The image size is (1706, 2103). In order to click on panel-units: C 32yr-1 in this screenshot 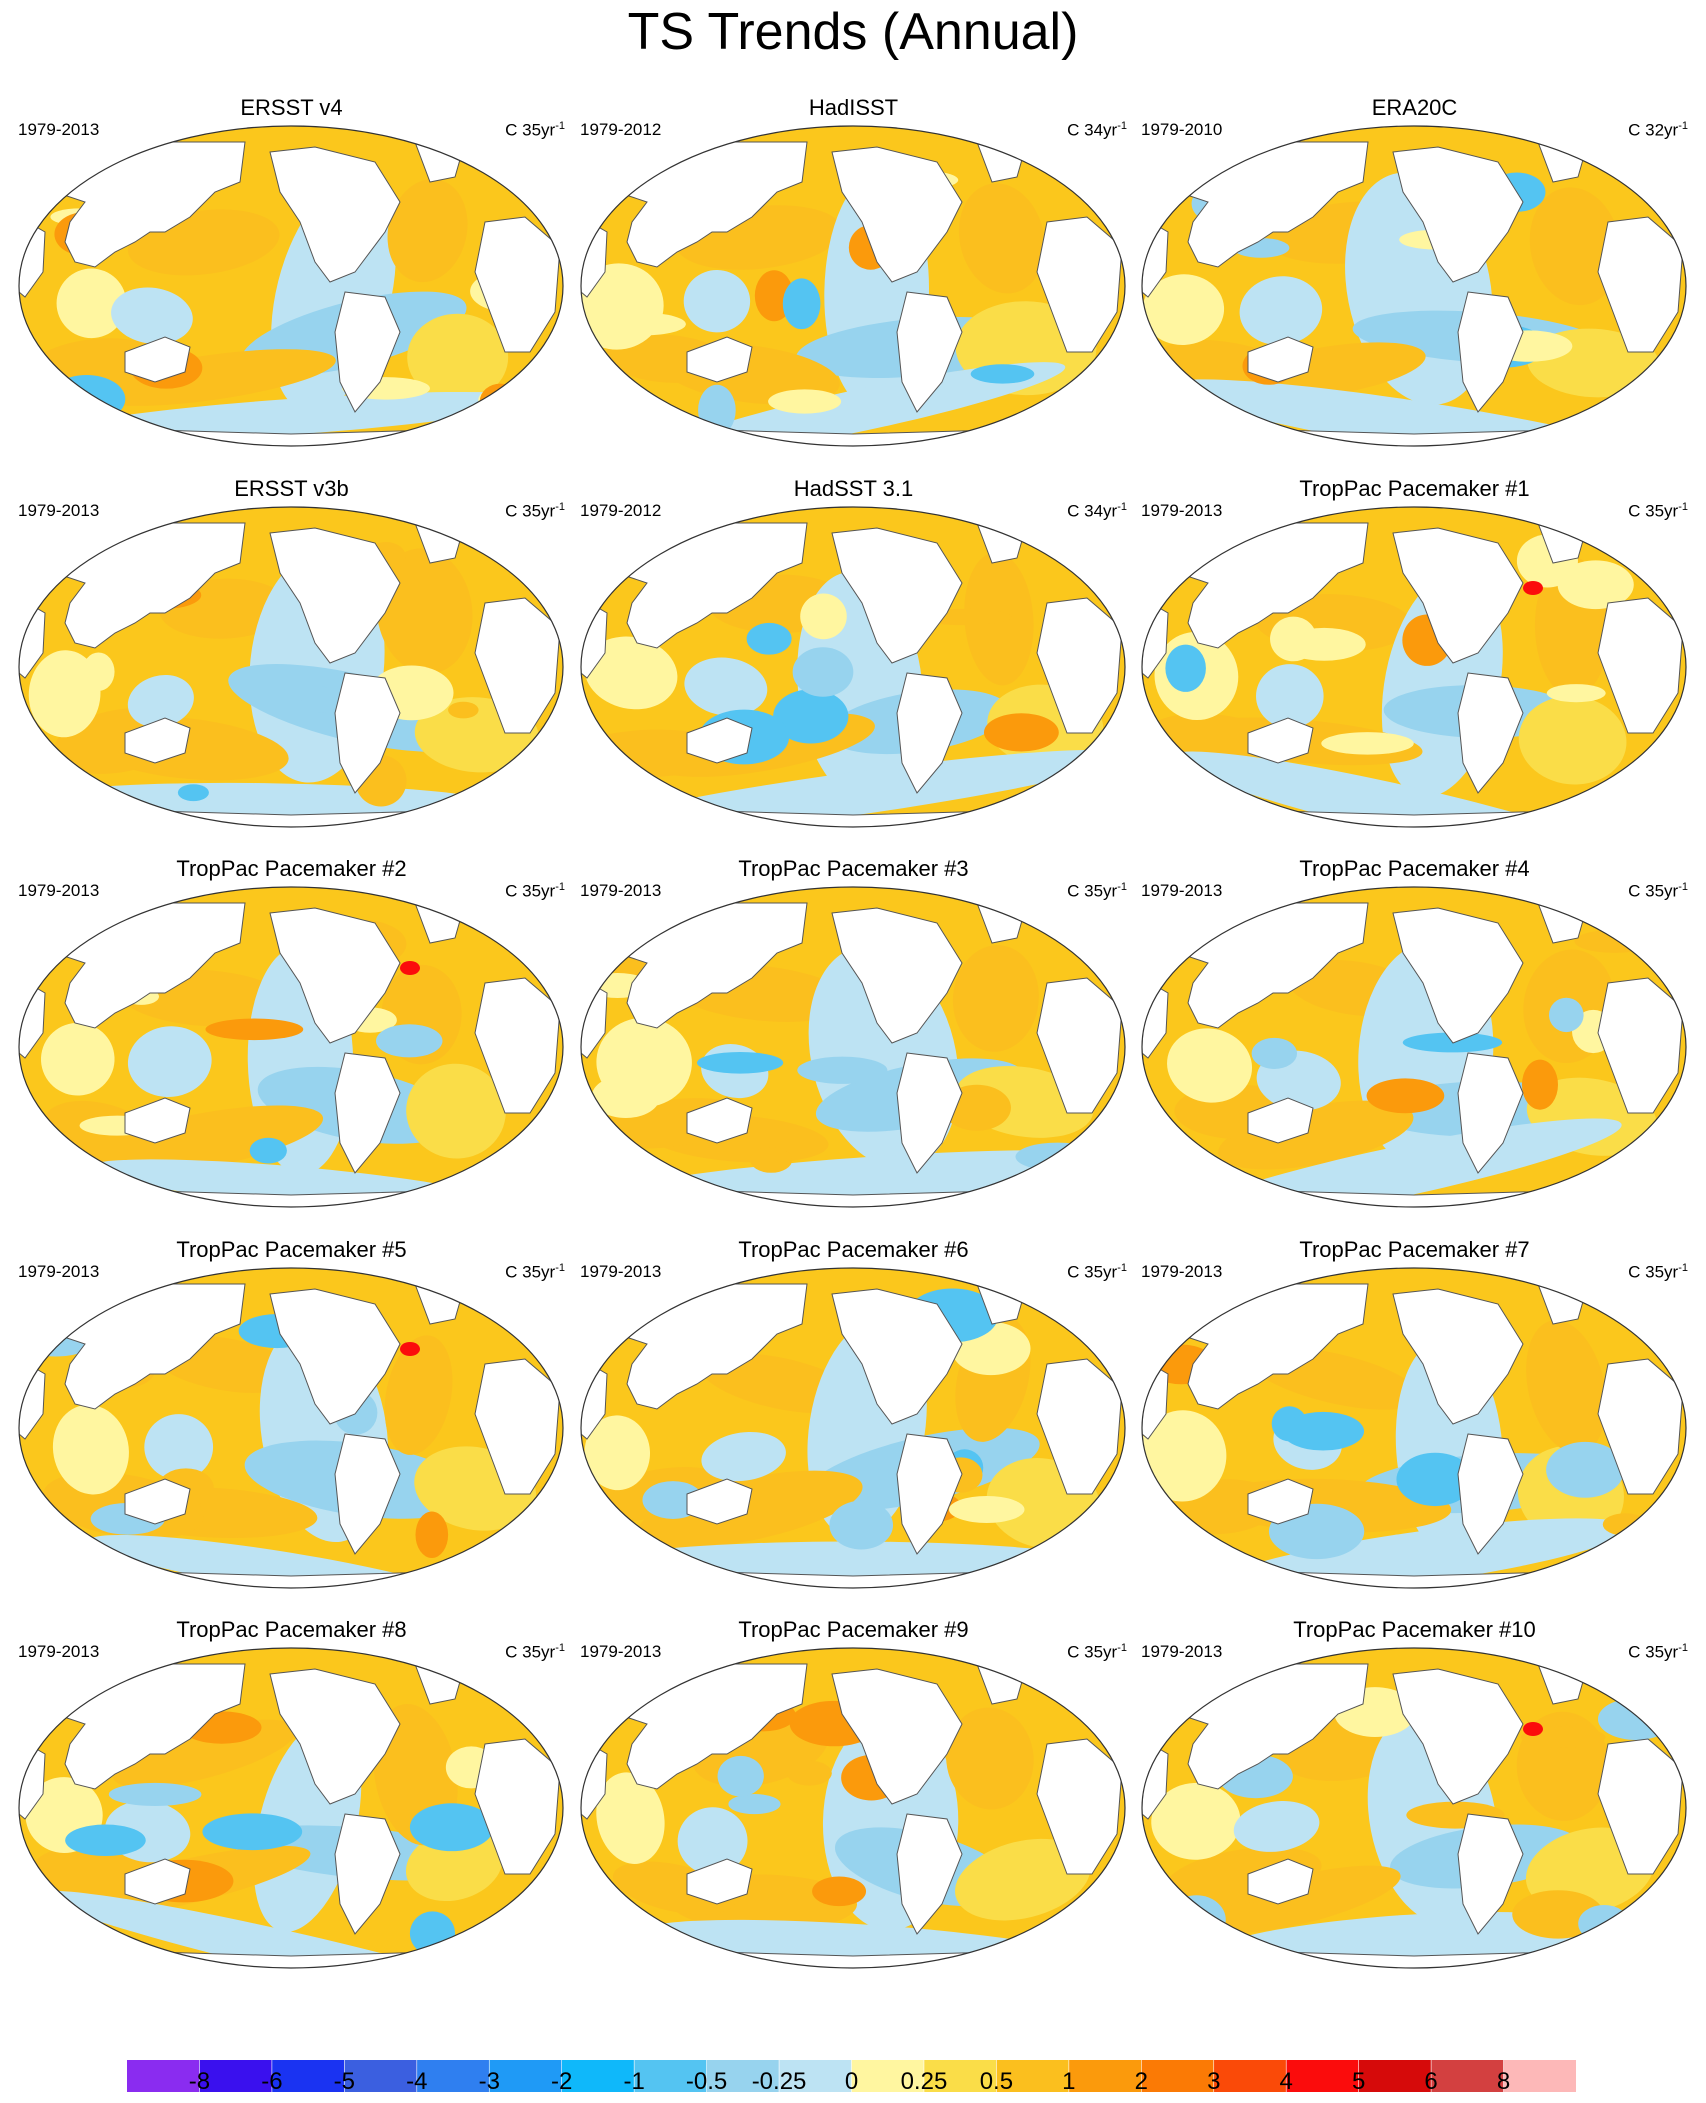, I will do `click(1658, 130)`.